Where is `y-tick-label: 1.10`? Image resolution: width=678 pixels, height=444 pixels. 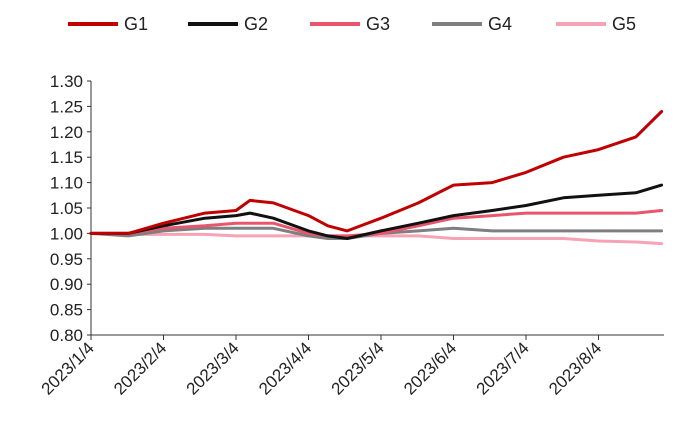
y-tick-label: 1.10 is located at coordinates (66, 183).